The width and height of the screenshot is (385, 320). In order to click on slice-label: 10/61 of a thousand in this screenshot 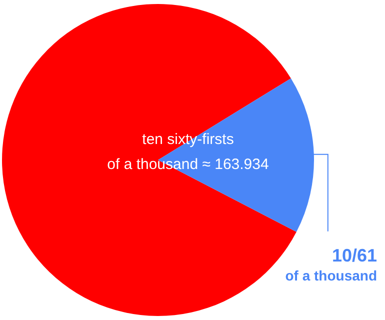, I will do `click(331, 264)`.